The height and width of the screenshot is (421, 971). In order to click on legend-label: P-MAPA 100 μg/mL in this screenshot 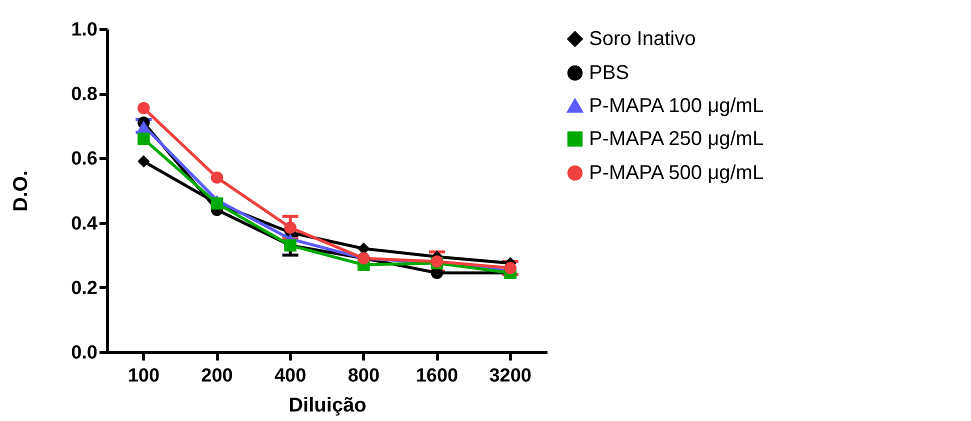, I will do `click(676, 106)`.